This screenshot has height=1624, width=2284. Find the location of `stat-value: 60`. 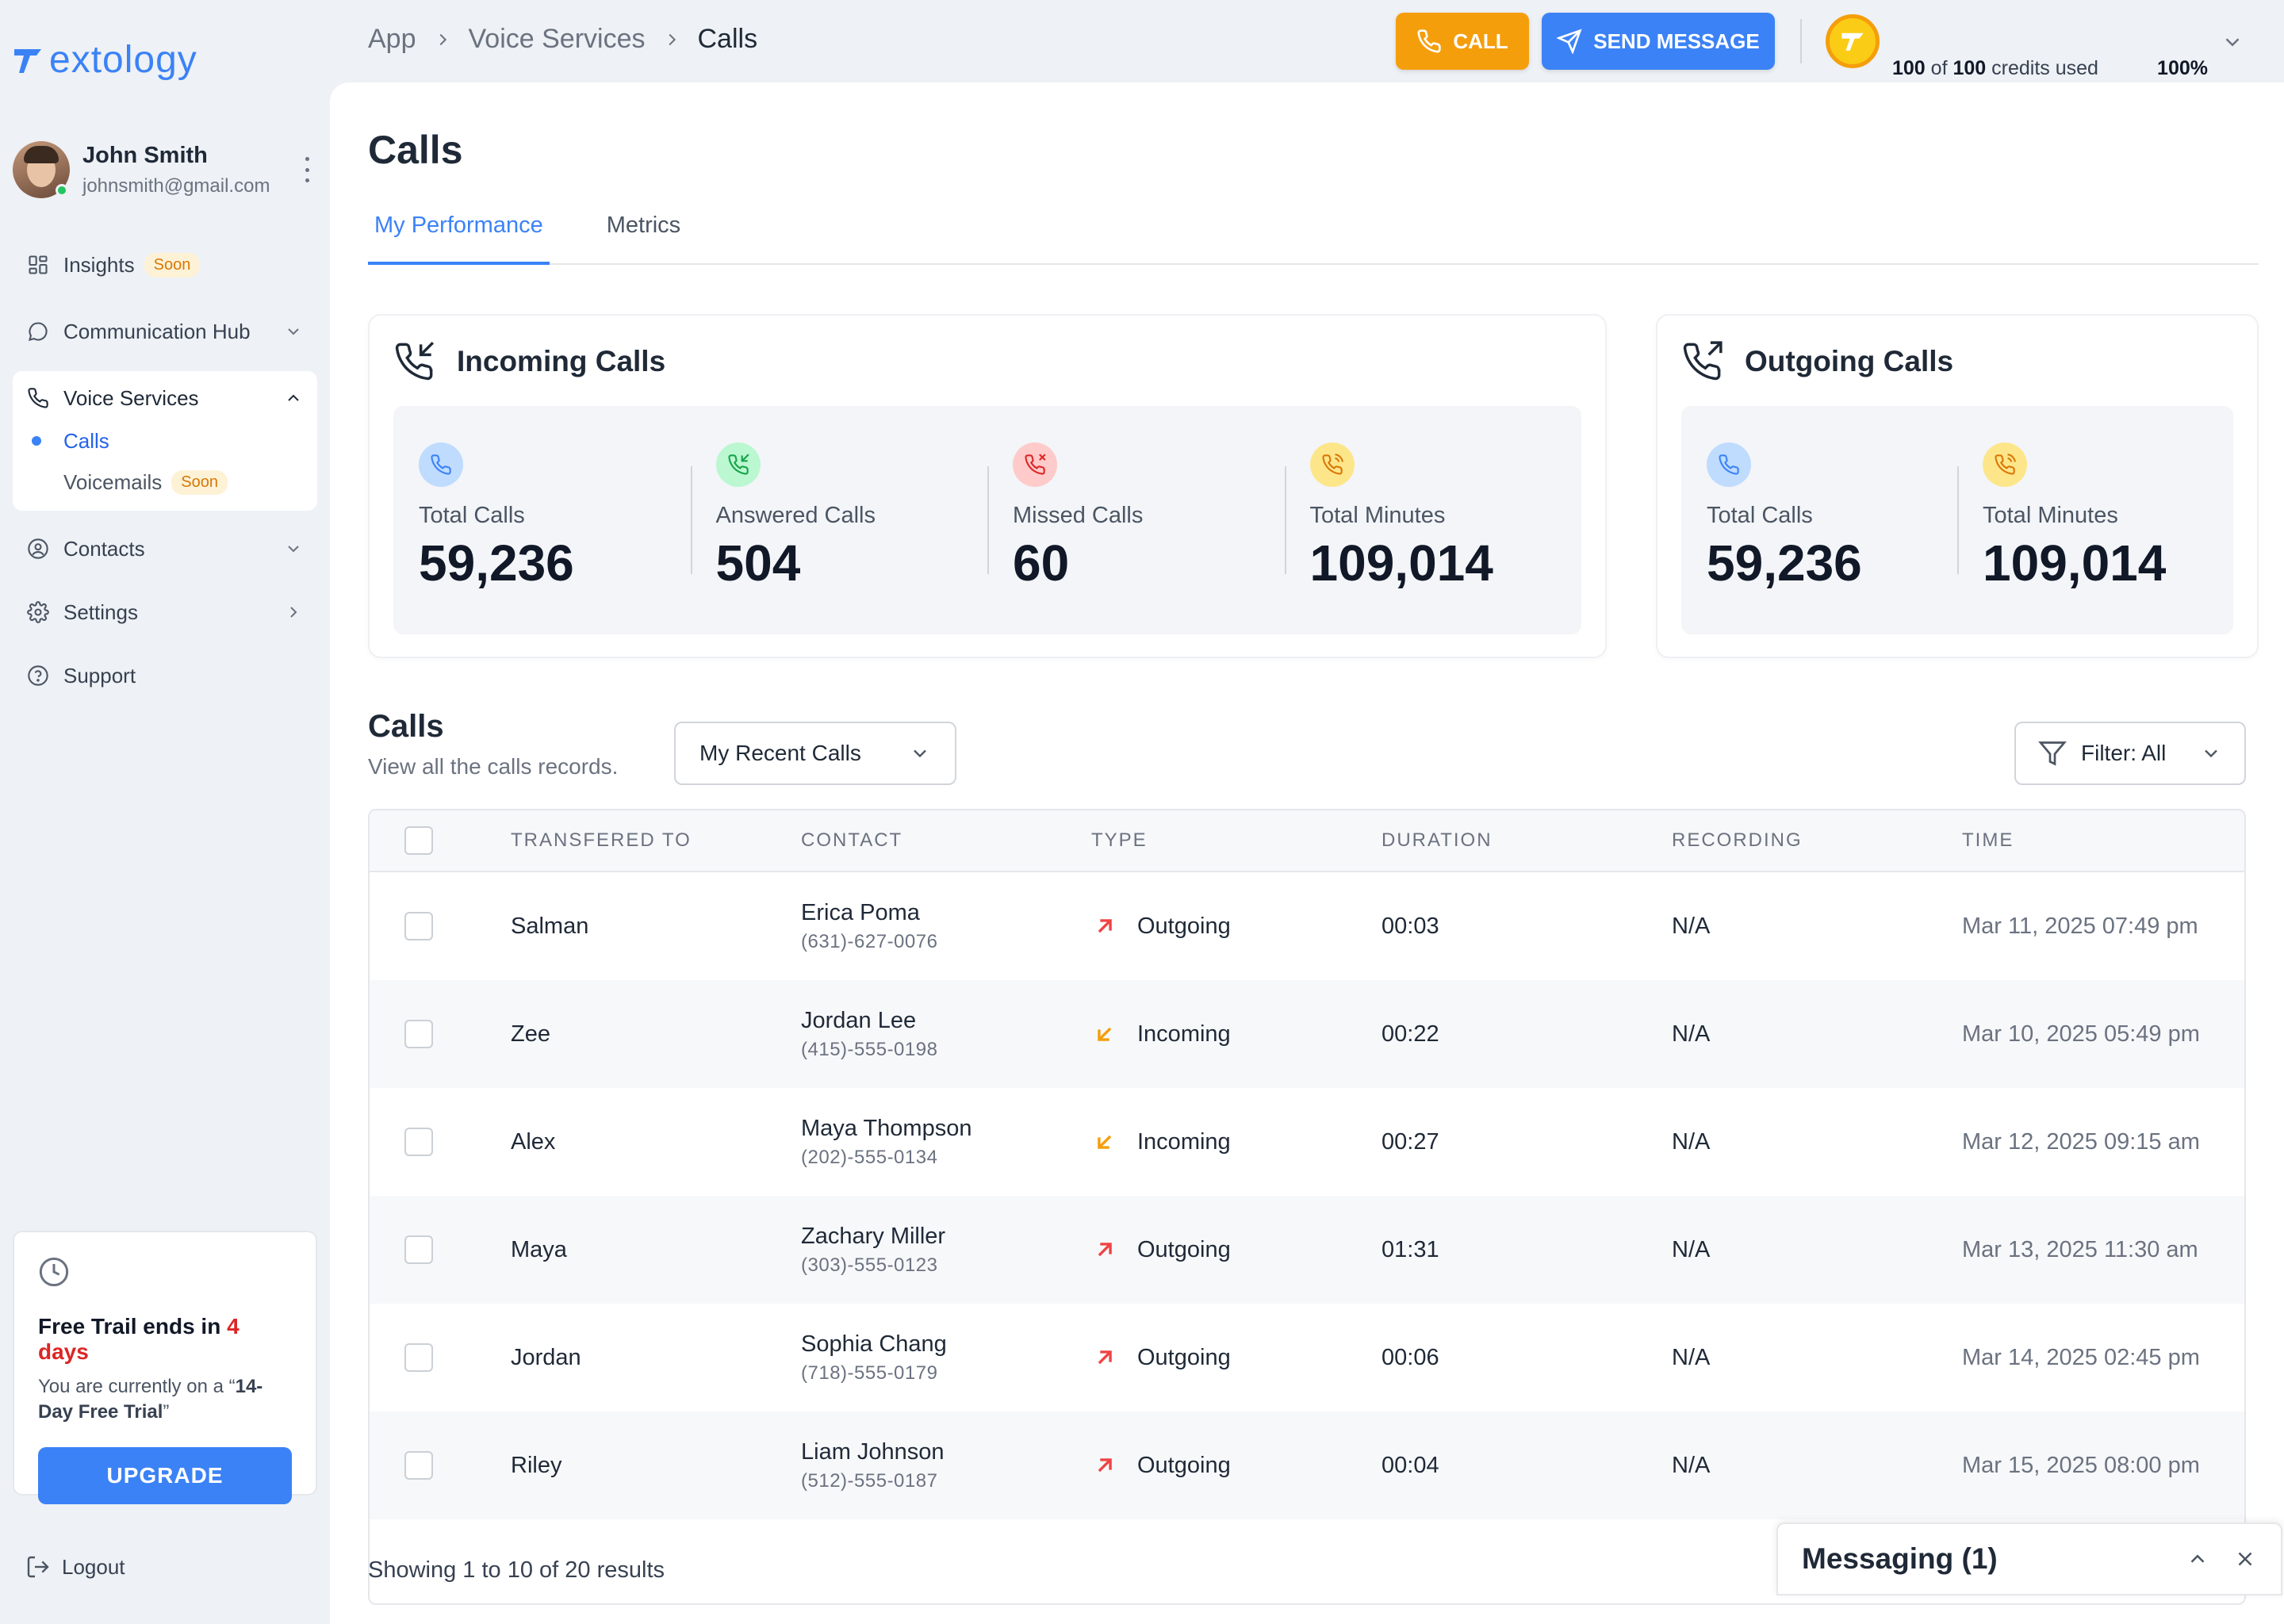

stat-value: 60 is located at coordinates (1041, 563).